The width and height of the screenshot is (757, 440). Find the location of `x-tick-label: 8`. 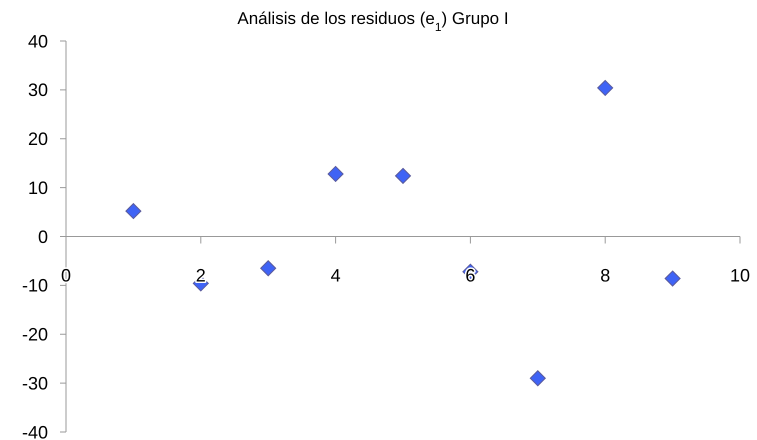

x-tick-label: 8 is located at coordinates (605, 276).